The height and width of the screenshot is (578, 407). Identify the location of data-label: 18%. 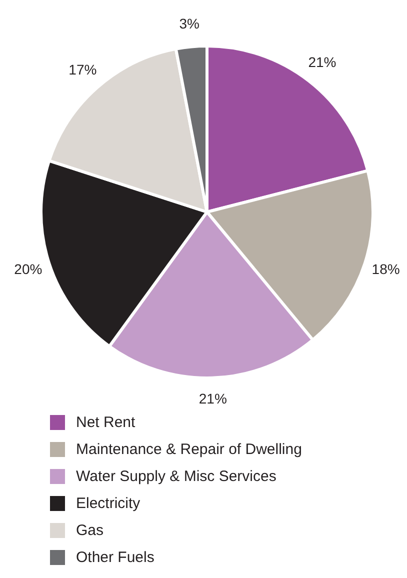
(386, 268).